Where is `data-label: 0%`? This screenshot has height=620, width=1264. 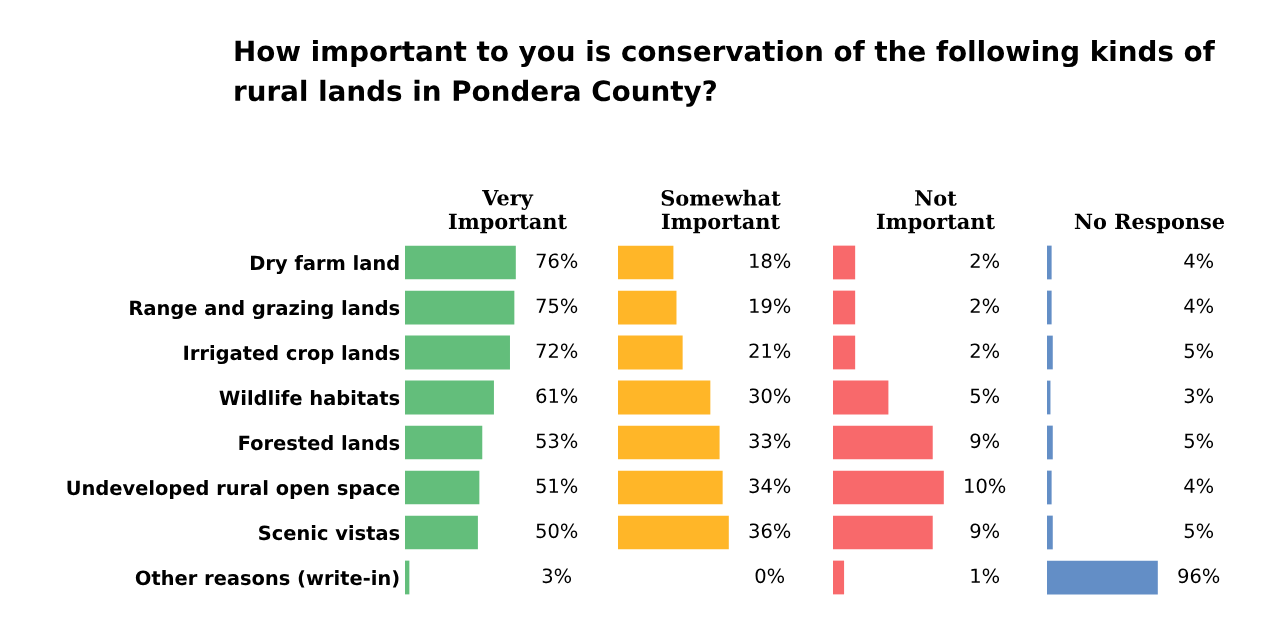 data-label: 0% is located at coordinates (770, 576).